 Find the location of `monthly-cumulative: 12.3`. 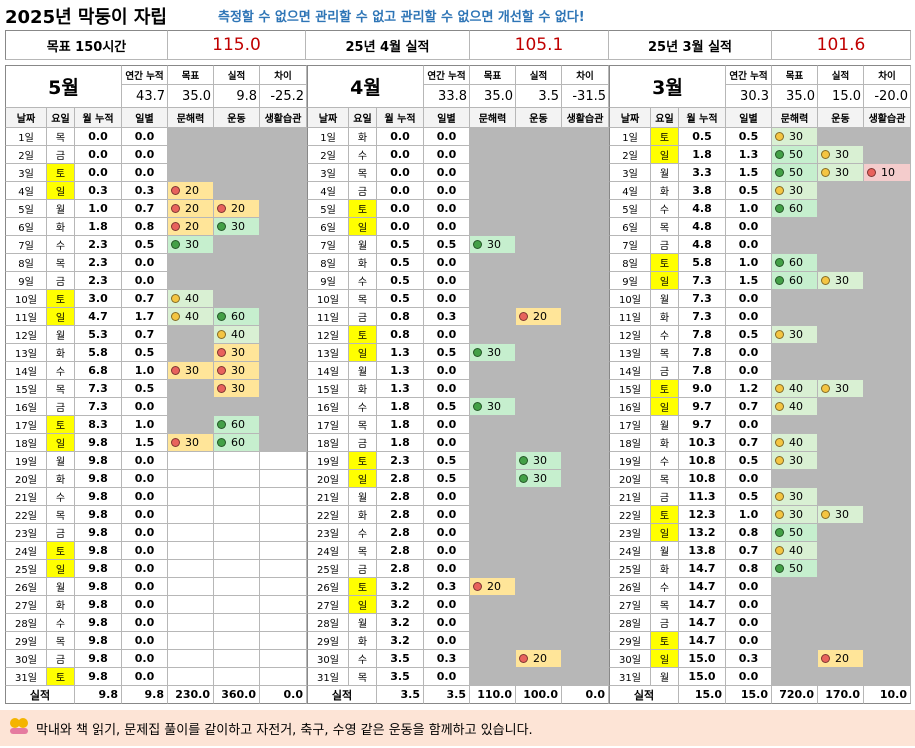

monthly-cumulative: 12.3 is located at coordinates (702, 515).